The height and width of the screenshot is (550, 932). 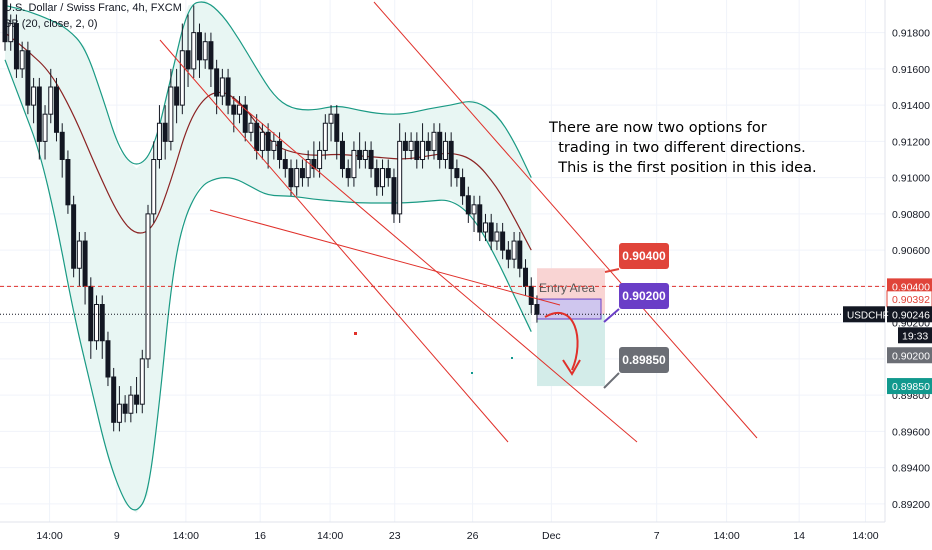 I want to click on entry-callout-text: 0.90200, so click(x=644, y=296).